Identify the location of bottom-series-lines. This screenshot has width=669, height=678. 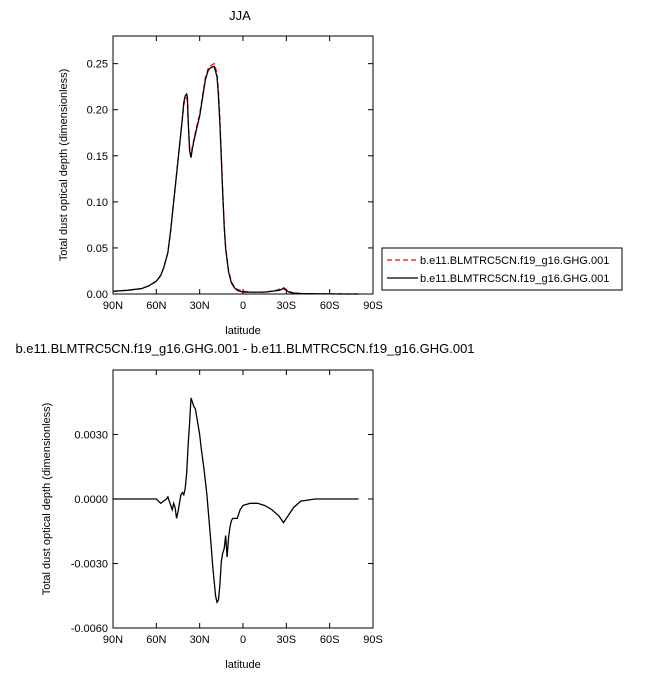
(236, 500).